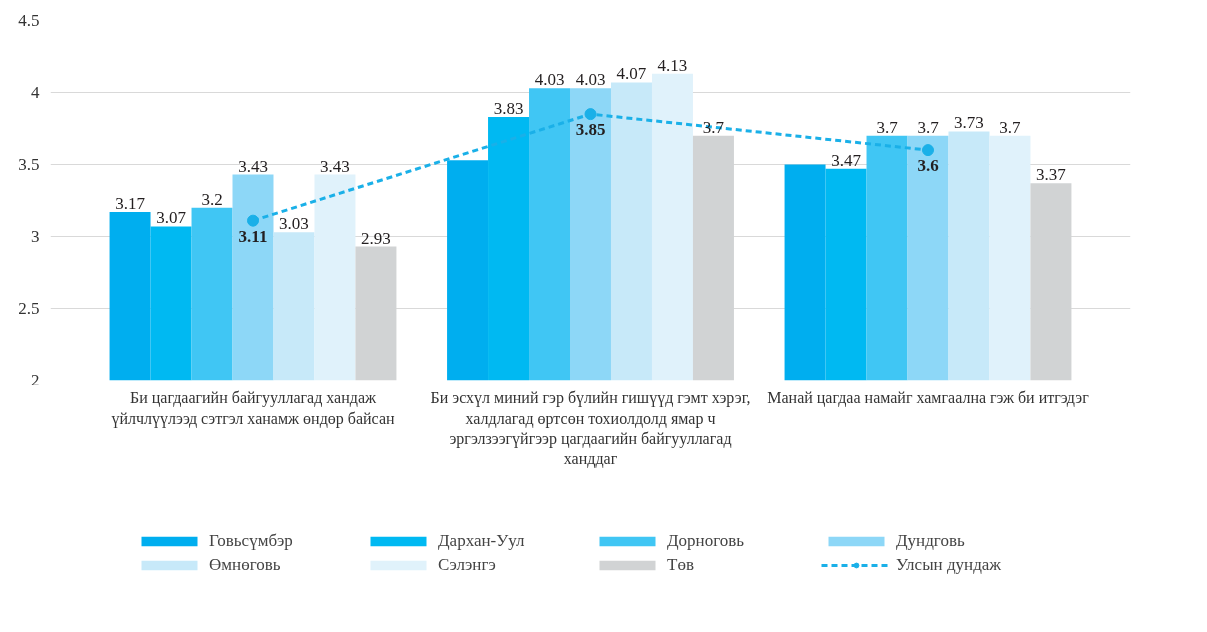  What do you see at coordinates (253, 236) in the screenshot?
I see `data-label: 3.11` at bounding box center [253, 236].